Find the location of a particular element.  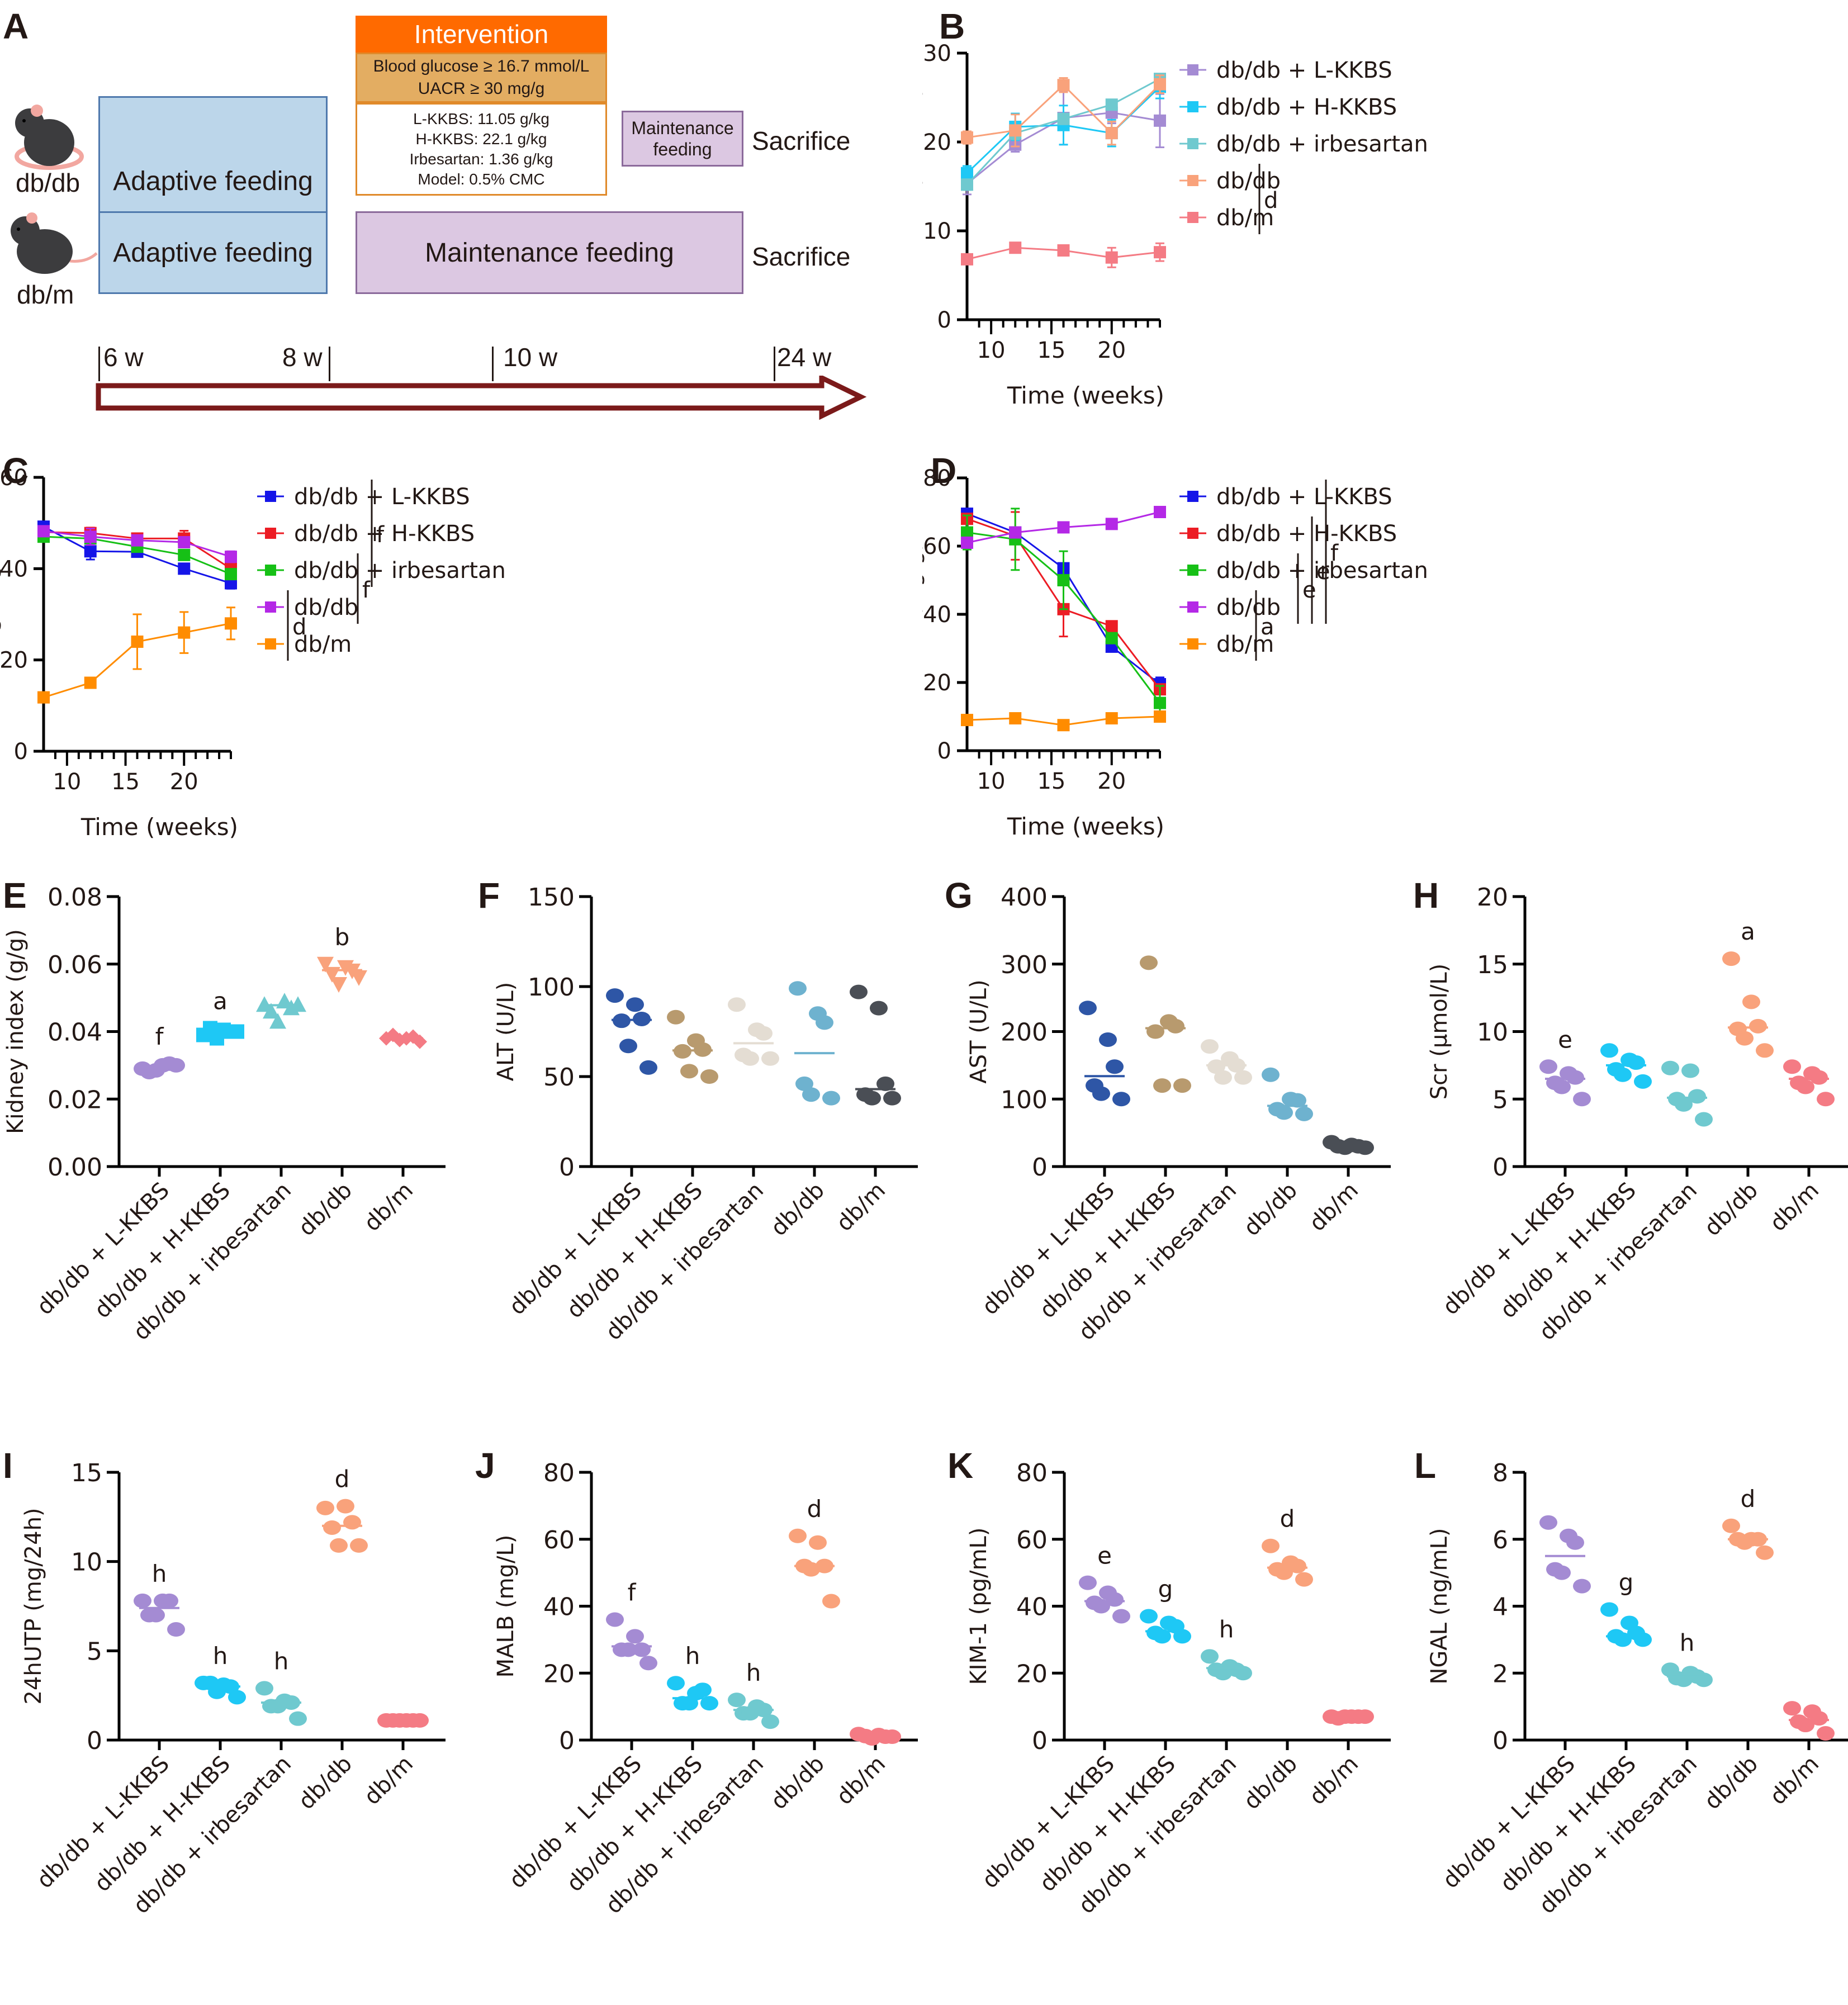

y-axis-label: AST (U/L) is located at coordinates (979, 1031).